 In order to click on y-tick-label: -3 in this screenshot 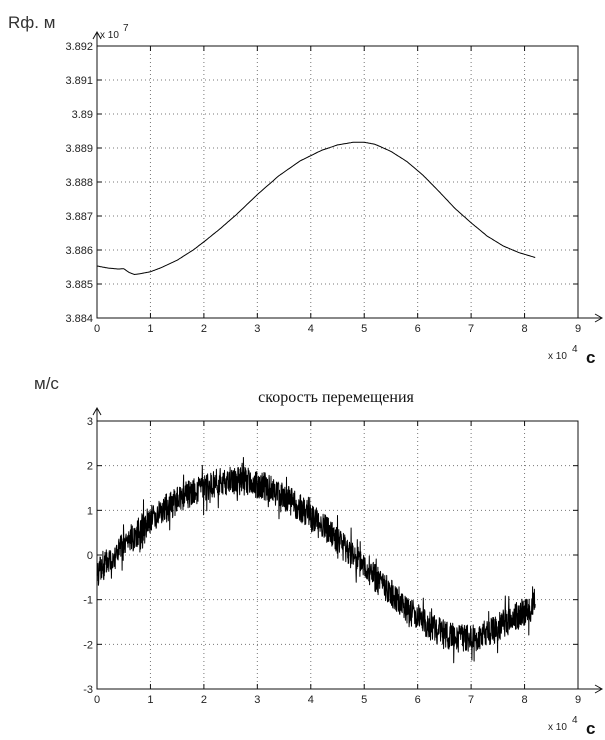, I will do `click(88, 690)`.